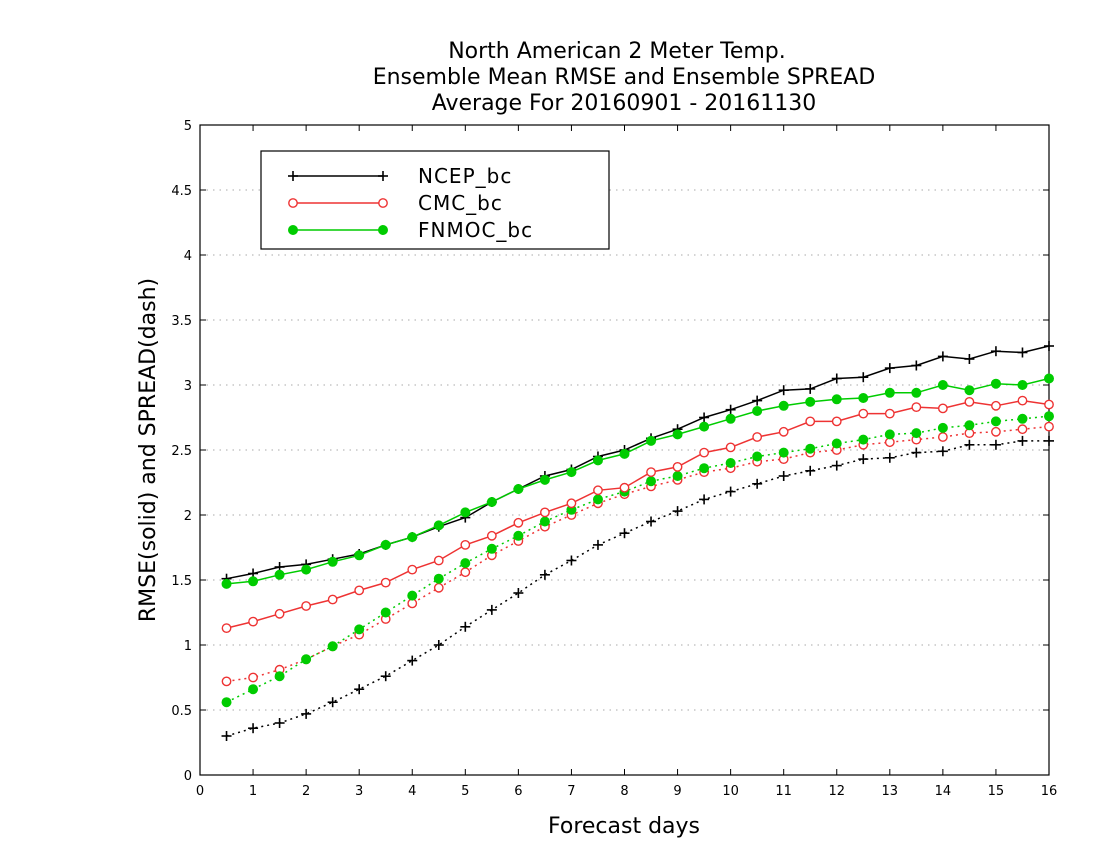 The height and width of the screenshot is (850, 1100). Describe the element at coordinates (383, 176) in the screenshot. I see `legend-marker-ncep-bc-end` at that location.